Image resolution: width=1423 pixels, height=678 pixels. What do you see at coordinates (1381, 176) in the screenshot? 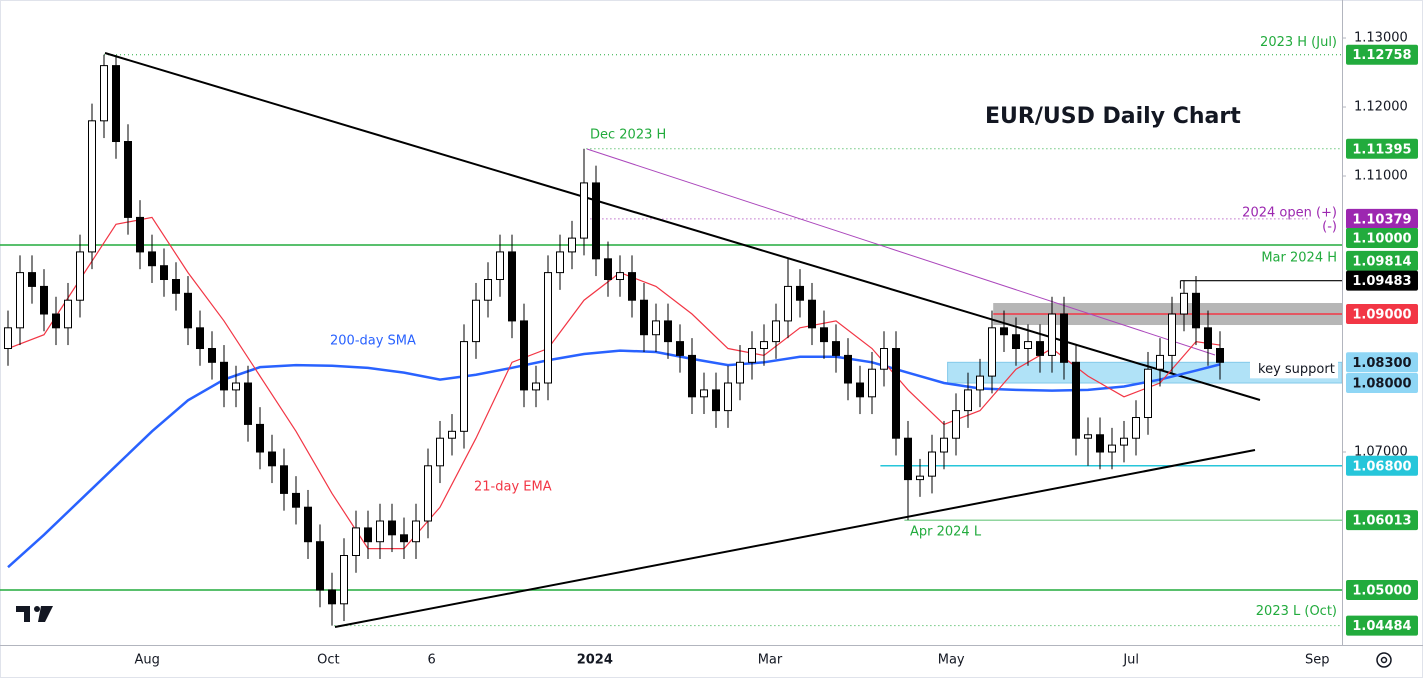
I see `y-tick-label: 1.11000` at bounding box center [1381, 176].